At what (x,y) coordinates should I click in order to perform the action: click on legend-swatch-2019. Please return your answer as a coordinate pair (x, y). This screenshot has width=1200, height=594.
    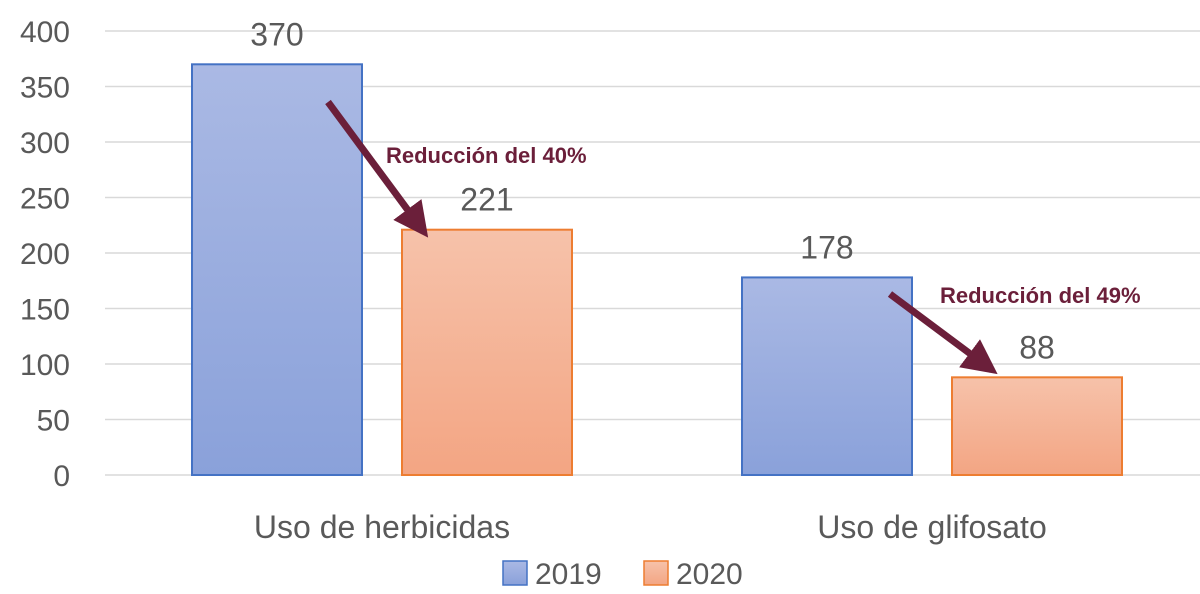
    Looking at the image, I should click on (515, 573).